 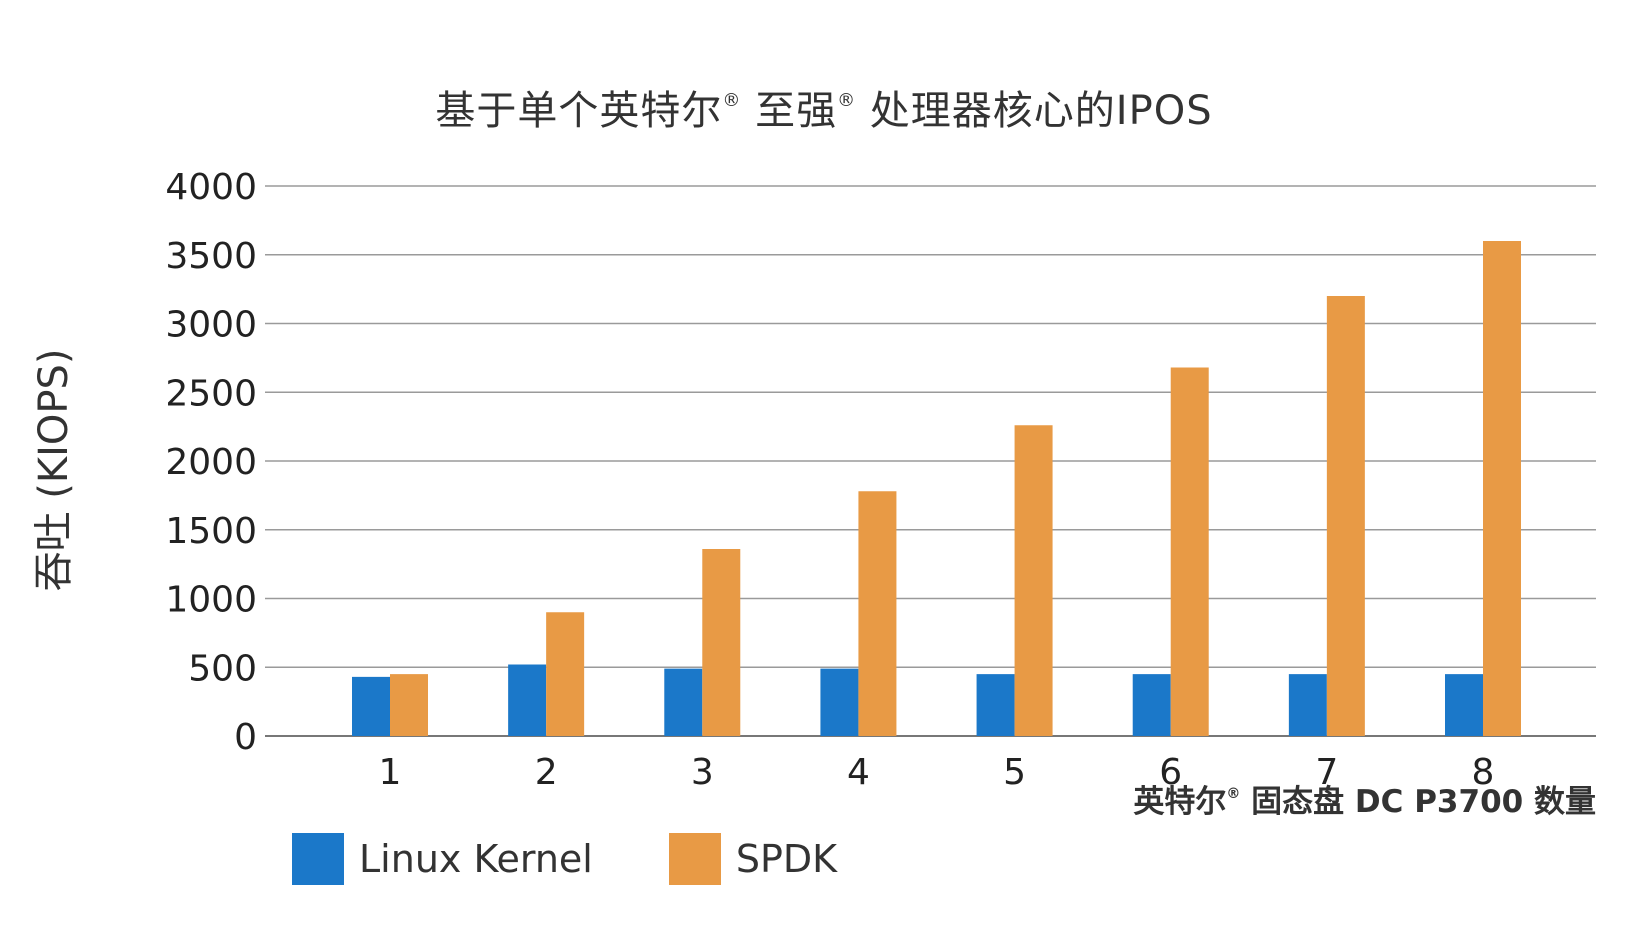 I want to click on y-tick-label: 1000, so click(x=211, y=600).